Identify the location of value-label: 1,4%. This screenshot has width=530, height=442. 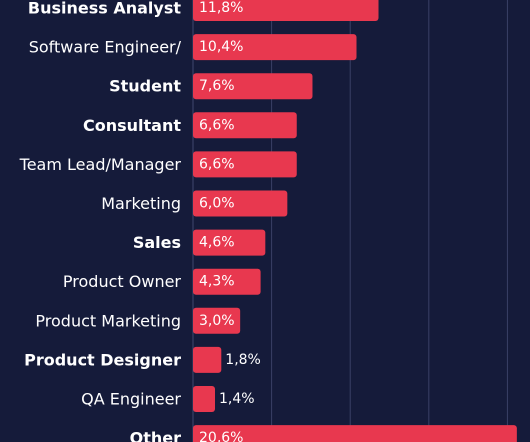
(237, 399).